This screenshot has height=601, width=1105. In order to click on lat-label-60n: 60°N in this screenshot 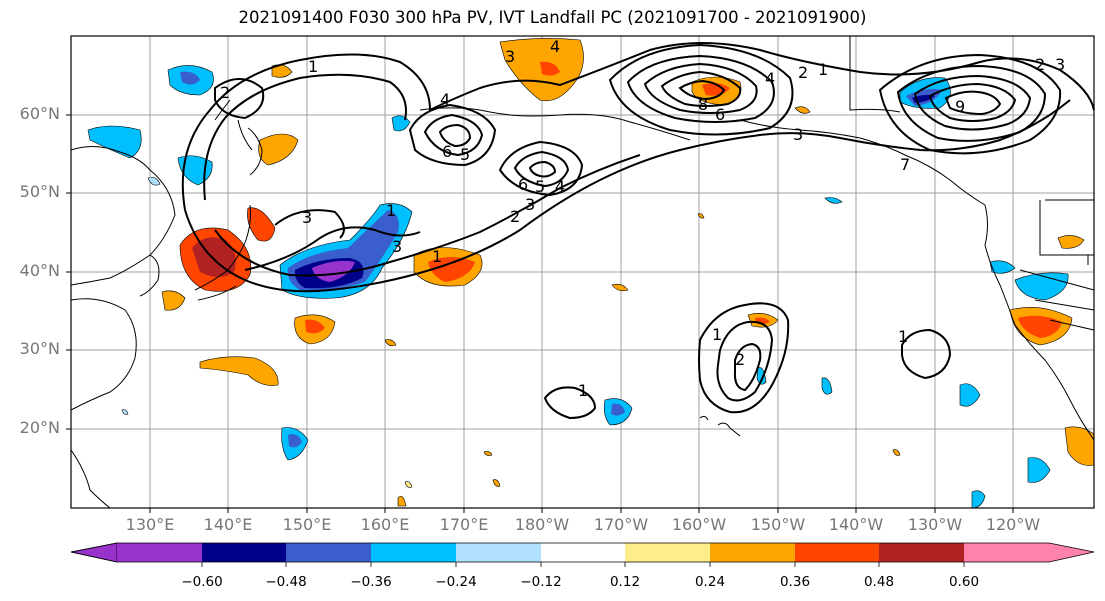, I will do `click(39, 113)`.